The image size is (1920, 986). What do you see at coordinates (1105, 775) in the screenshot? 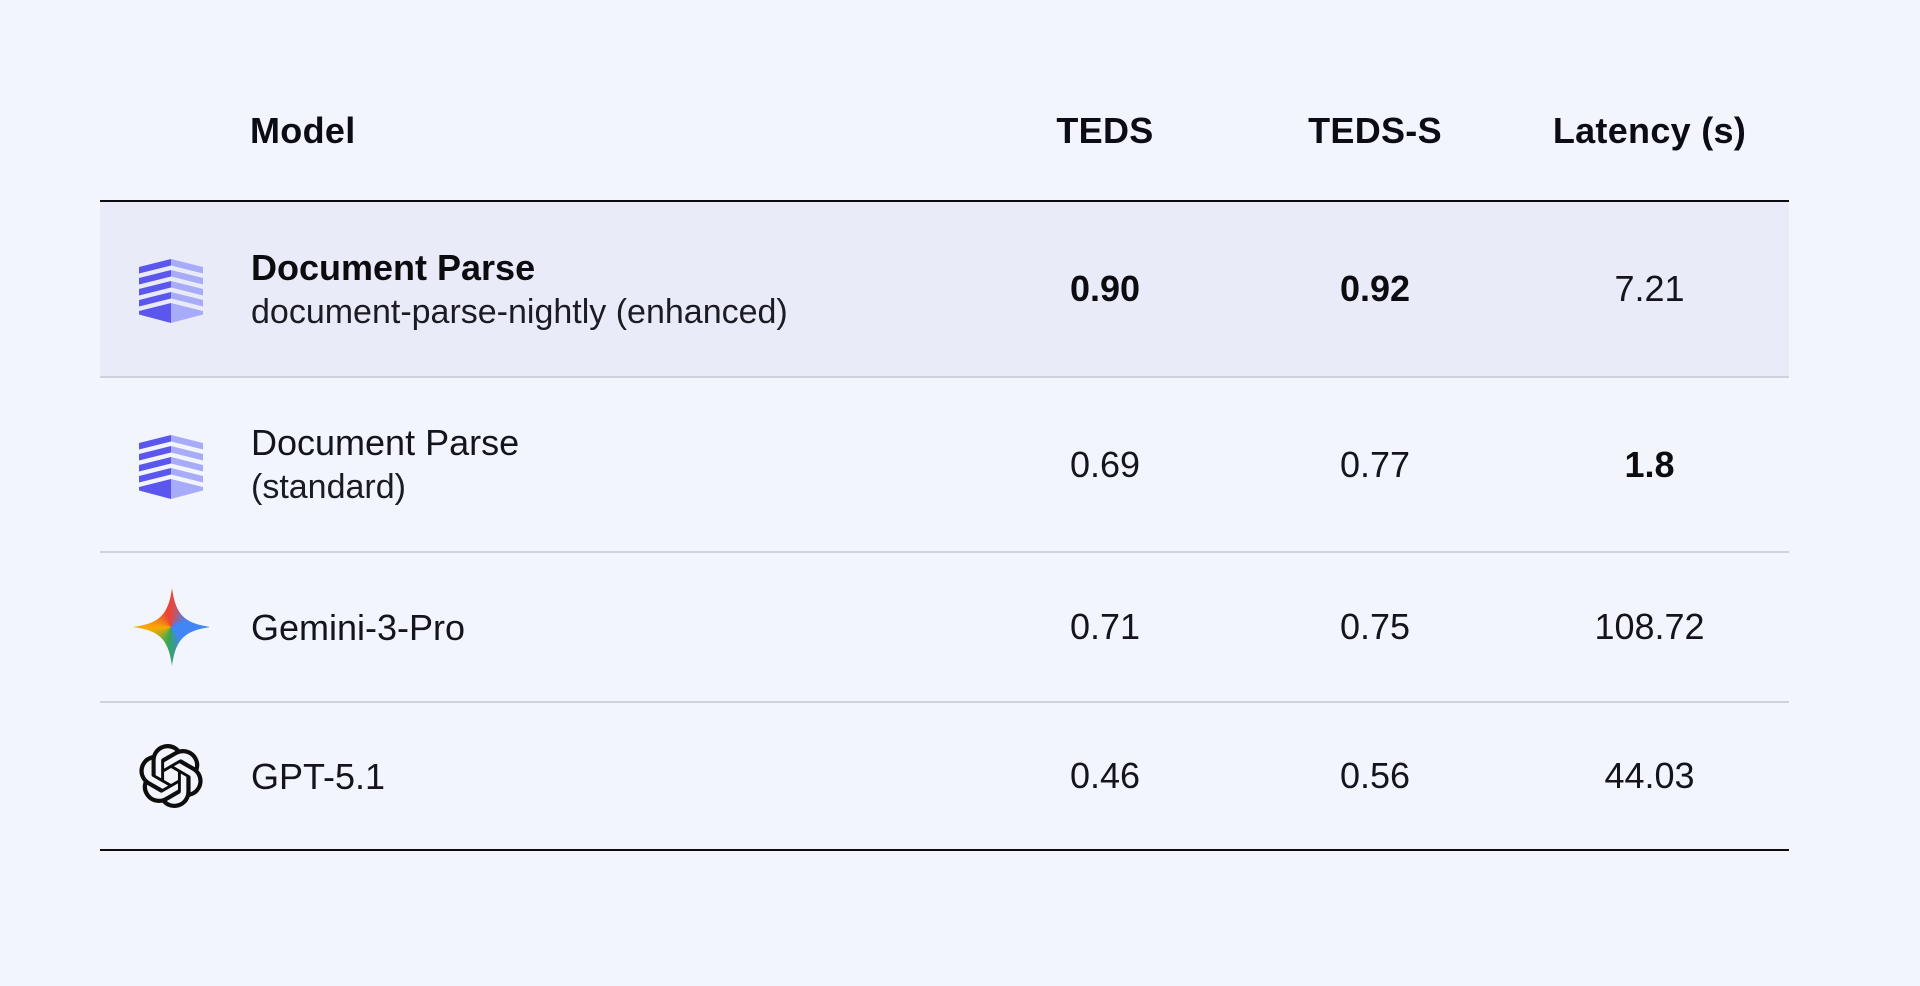
I see `teds-value: 0.46` at bounding box center [1105, 775].